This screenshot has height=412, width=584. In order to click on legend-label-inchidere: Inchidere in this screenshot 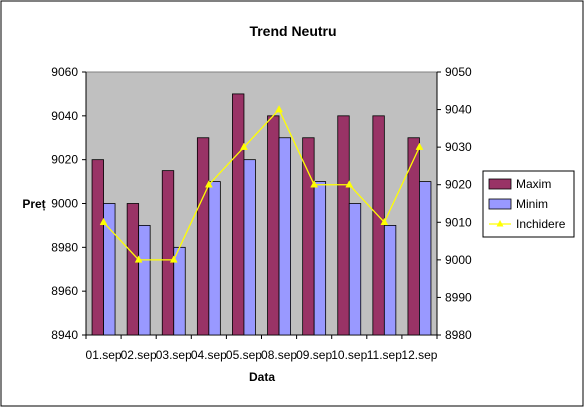, I will do `click(541, 224)`.